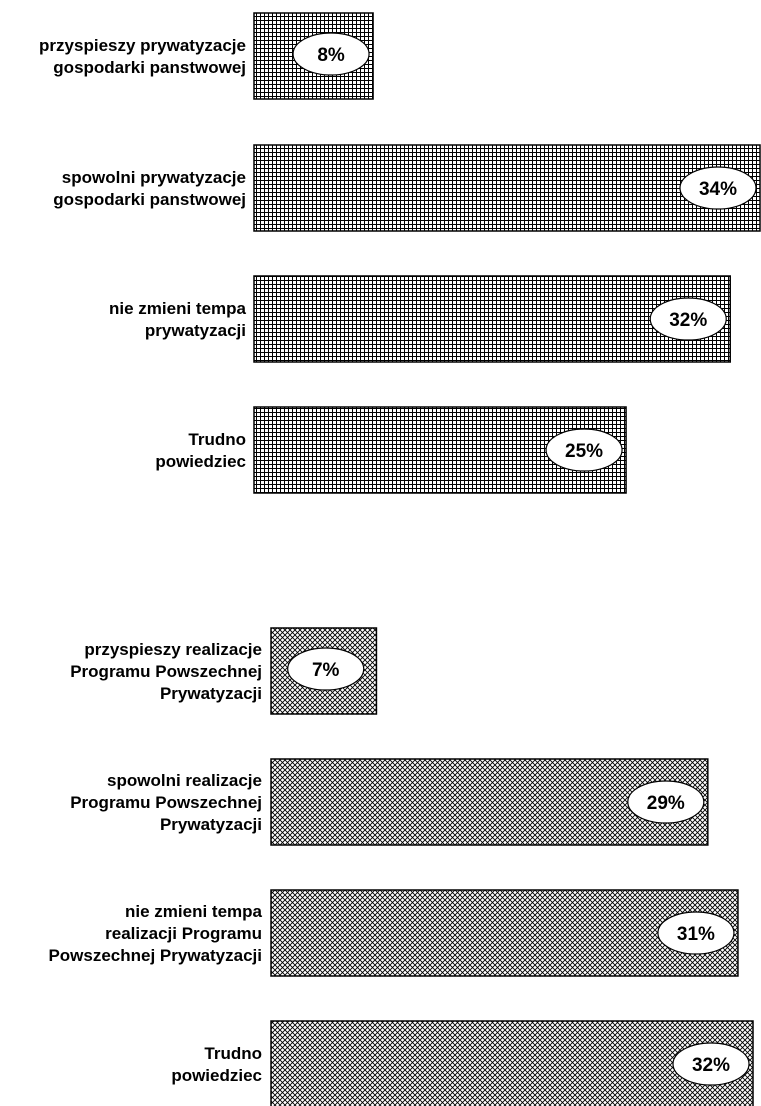 Image resolution: width=761 pixels, height=1106 pixels. What do you see at coordinates (155, 955) in the screenshot?
I see `category-label: Powszechnej Prywatyzacji` at bounding box center [155, 955].